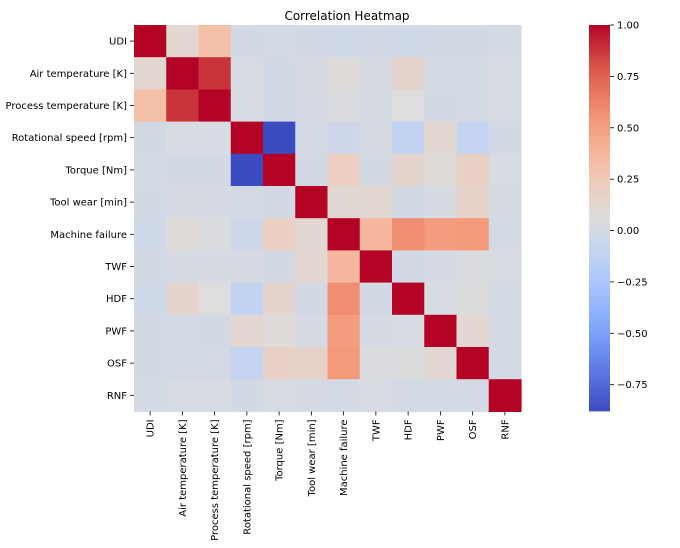  Describe the element at coordinates (66, 106) in the screenshot. I see `y-tick-label-process-temperature-k: Process temperature [K]` at that location.